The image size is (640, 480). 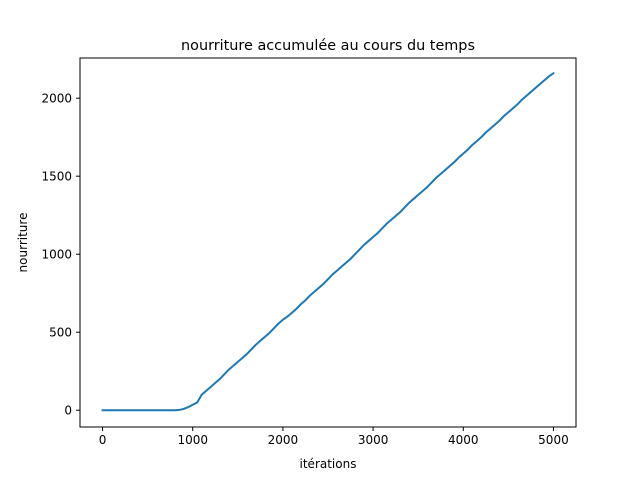 What do you see at coordinates (60, 333) in the screenshot?
I see `y-tick-label: 500` at bounding box center [60, 333].